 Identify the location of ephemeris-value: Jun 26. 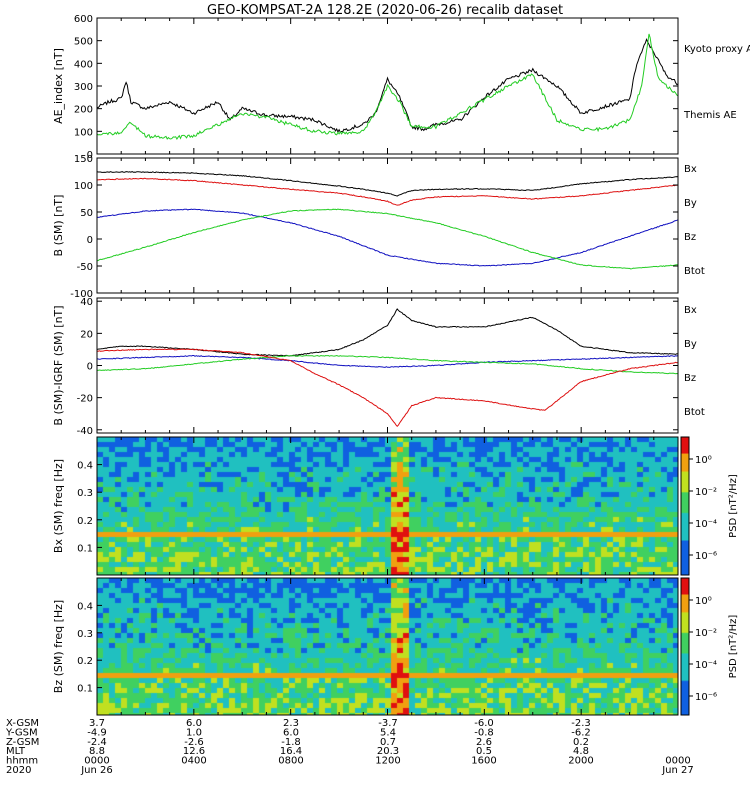
(96, 770).